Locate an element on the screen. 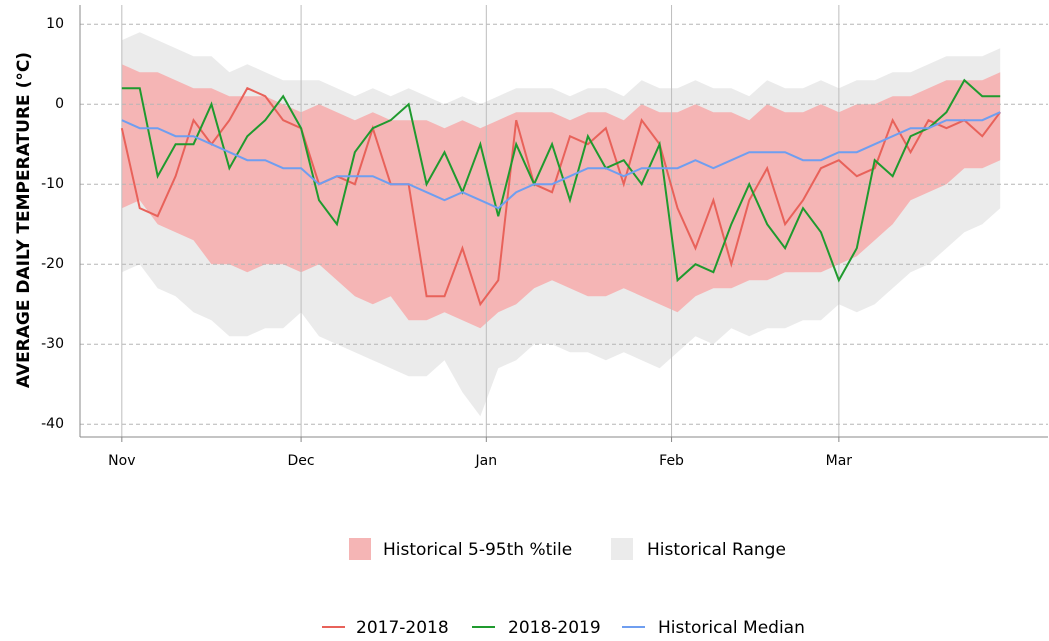 The width and height of the screenshot is (1049, 641). x-tick-label: Dec is located at coordinates (301, 461).